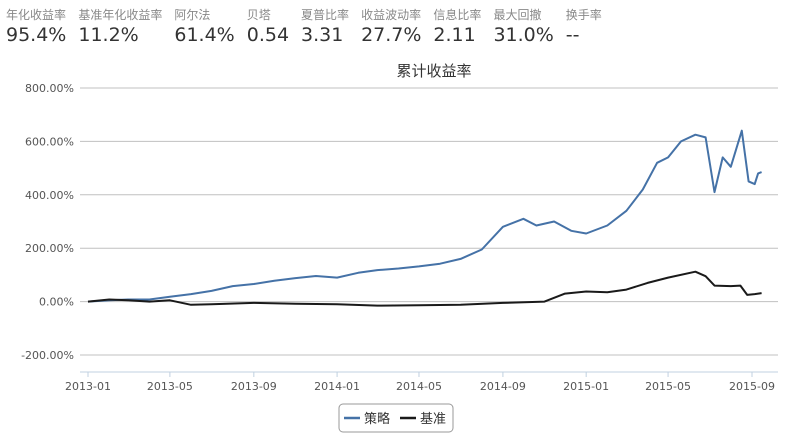  Describe the element at coordinates (752, 386) in the screenshot. I see `x-tick-label: 2015-09` at that location.